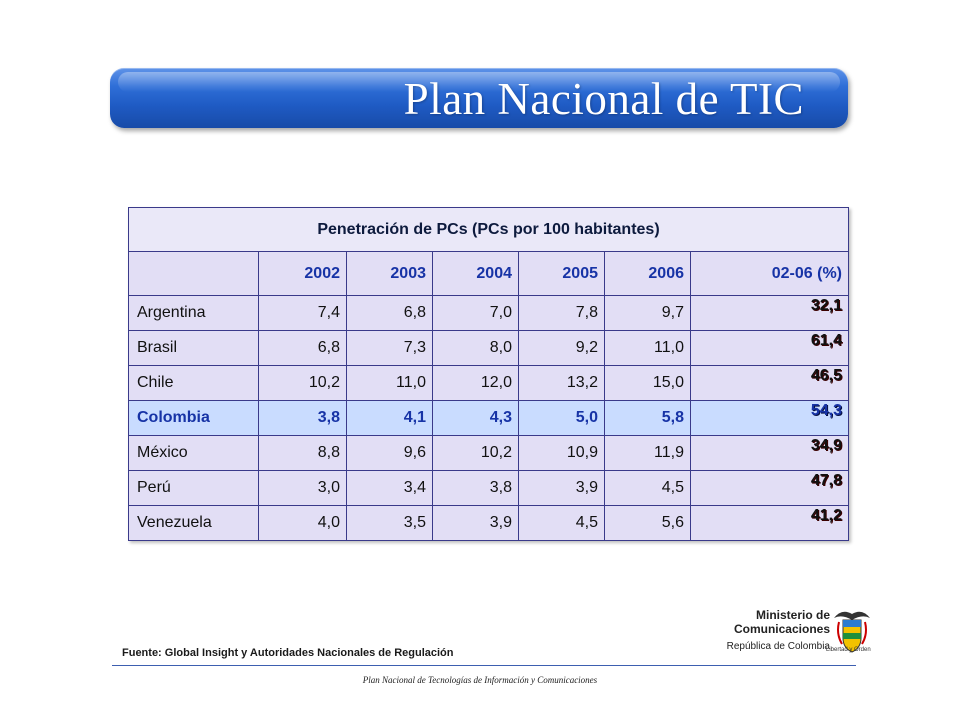 The height and width of the screenshot is (720, 960). What do you see at coordinates (769, 488) in the screenshot?
I see `growth-cell: 47,8` at bounding box center [769, 488].